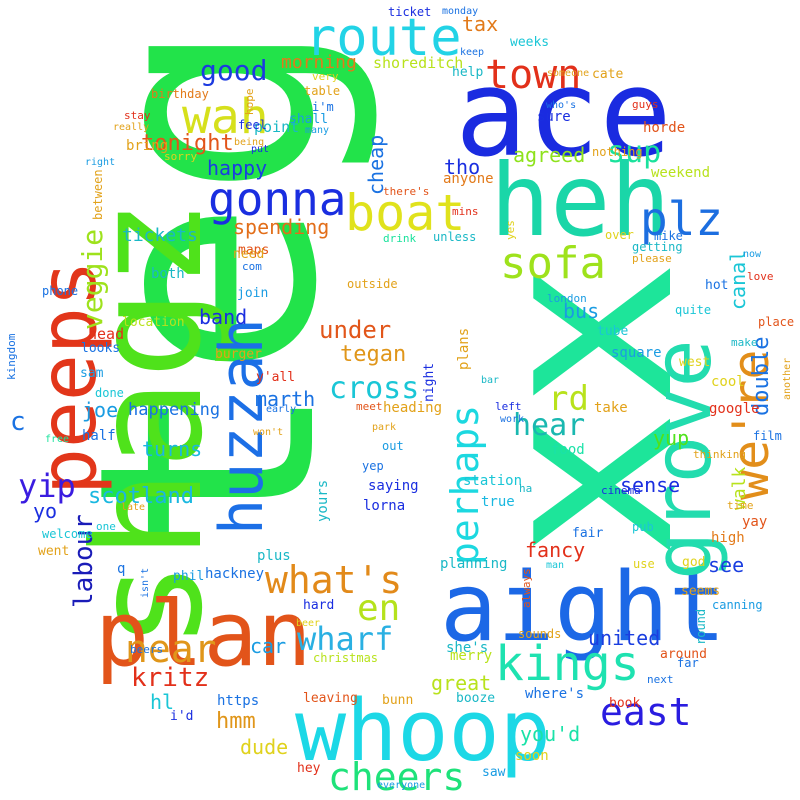 This screenshot has width=800, height=800. I want to click on cloud-word-fancy: fancy, so click(555, 550).